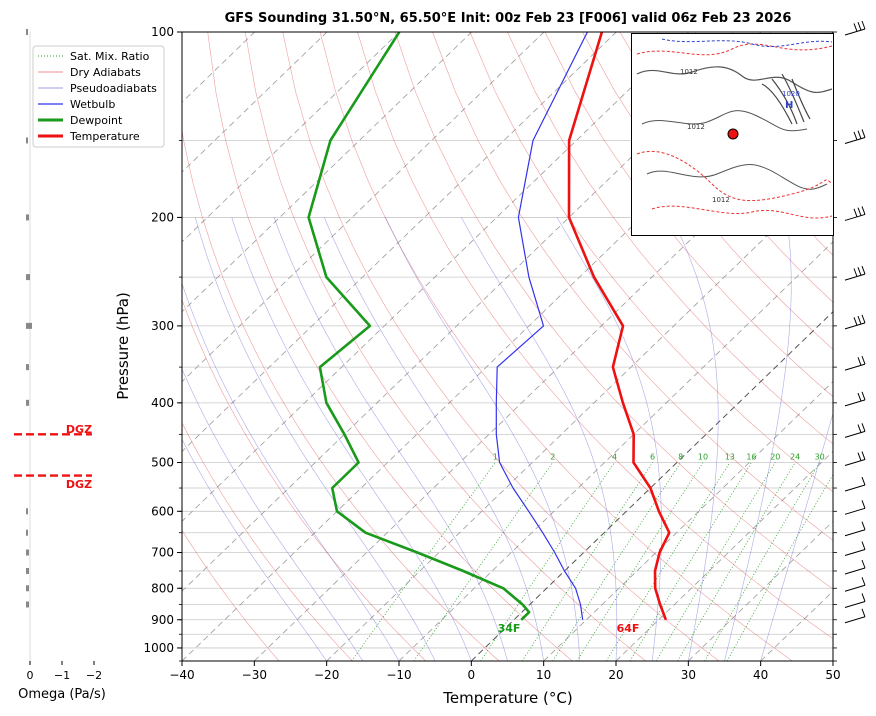 The height and width of the screenshot is (716, 876). What do you see at coordinates (158, 648) in the screenshot?
I see `y-tick-label: 1000` at bounding box center [158, 648].